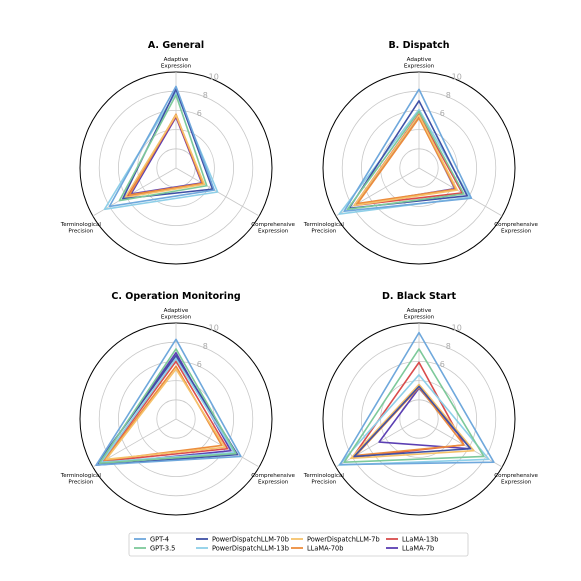  I want to click on legend-item-powerdispatchllm-13b: PowerDispatchLLM-13b, so click(242, 548).